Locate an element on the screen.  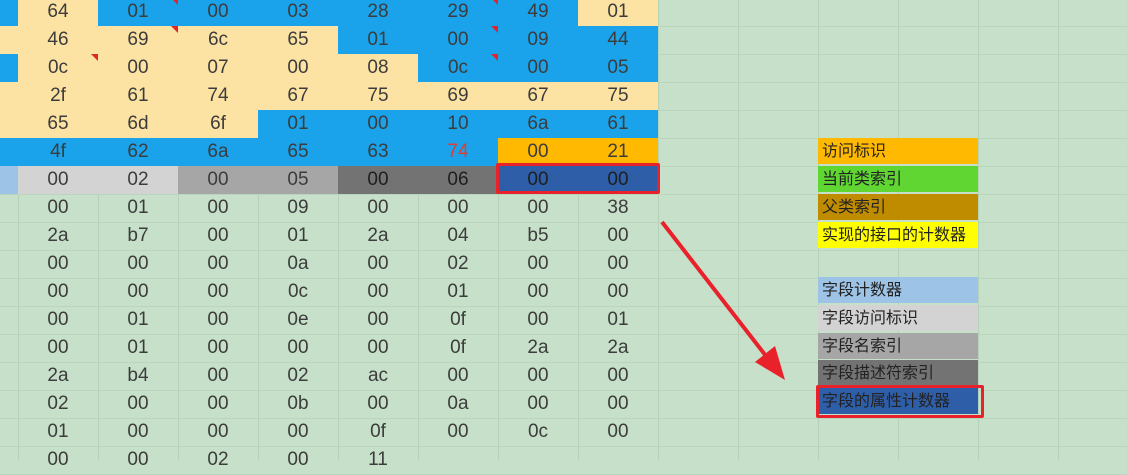
hex-cell: 28 is located at coordinates (378, 13).